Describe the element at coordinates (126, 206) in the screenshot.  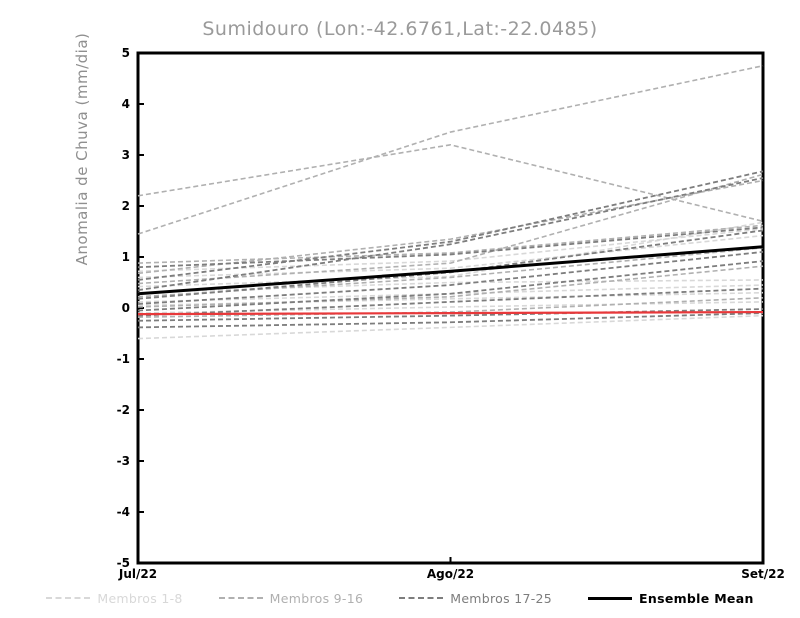
I see `y-axis-tick-label: 2` at that location.